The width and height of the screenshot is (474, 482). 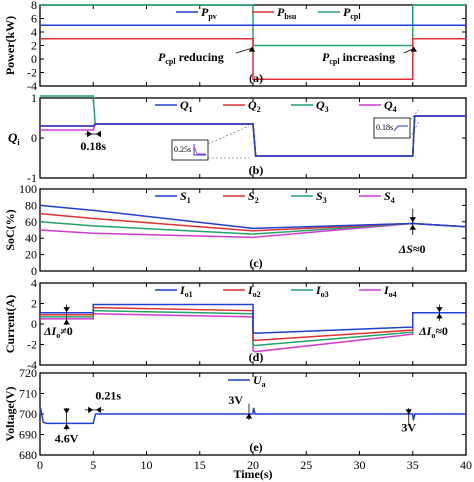 What do you see at coordinates (40, 465) in the screenshot?
I see `x-tick-label: 0` at bounding box center [40, 465].